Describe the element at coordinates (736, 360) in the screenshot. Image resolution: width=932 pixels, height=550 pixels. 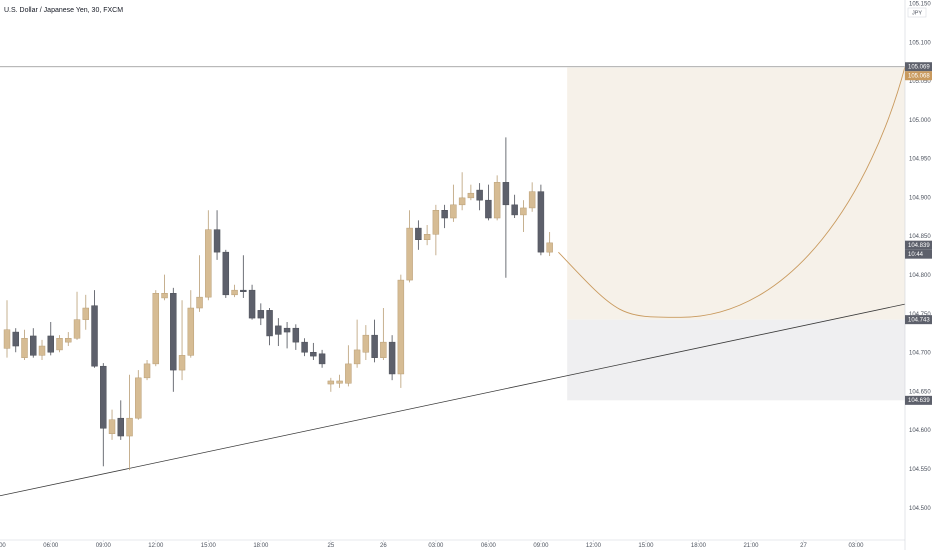
I see `zone` at that location.